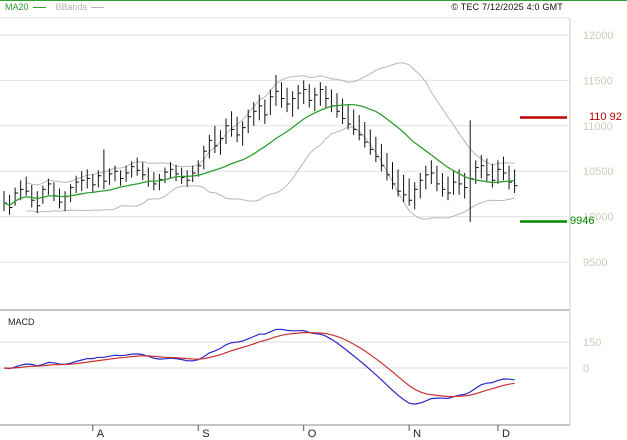 This screenshot has width=627, height=440. I want to click on y-axis-label: 11000, so click(598, 127).